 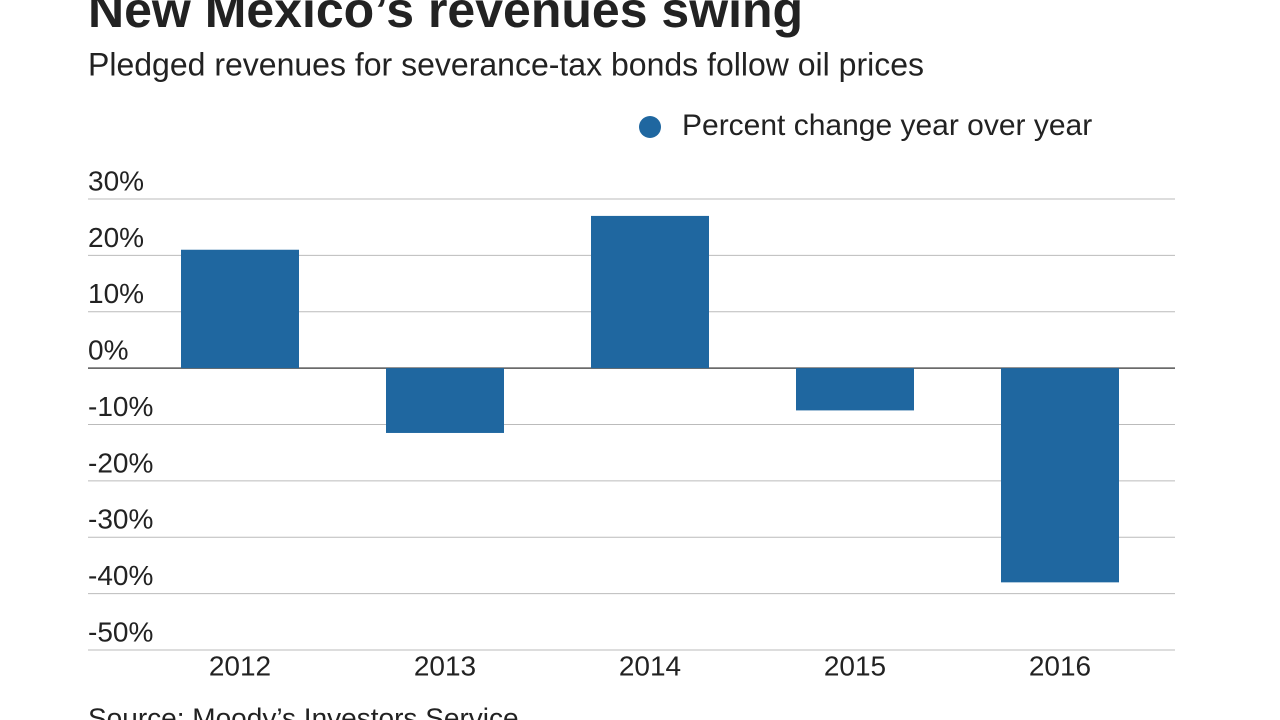 What do you see at coordinates (120, 631) in the screenshot?
I see `y-tick-label: -50%` at bounding box center [120, 631].